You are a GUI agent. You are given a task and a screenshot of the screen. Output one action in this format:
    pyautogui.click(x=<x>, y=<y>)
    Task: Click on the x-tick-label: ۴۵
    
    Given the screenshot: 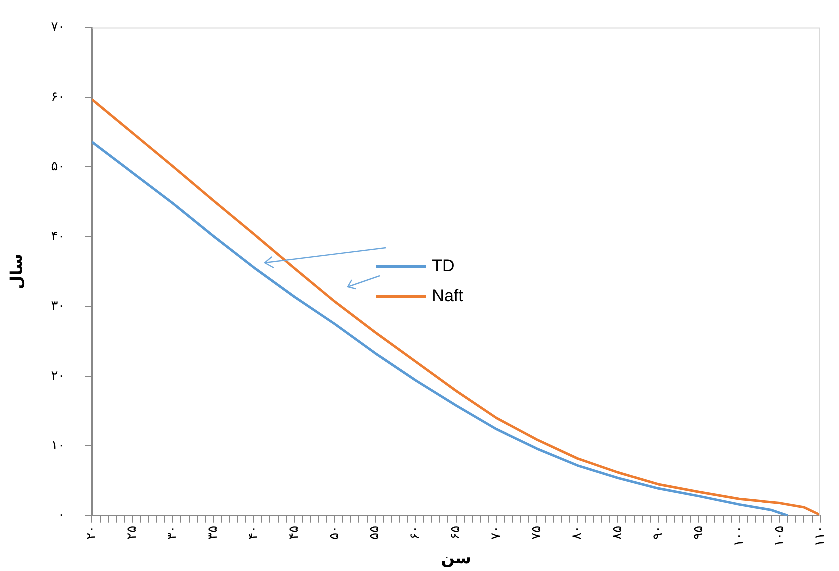 What is the action you would take?
    pyautogui.click(x=294, y=533)
    